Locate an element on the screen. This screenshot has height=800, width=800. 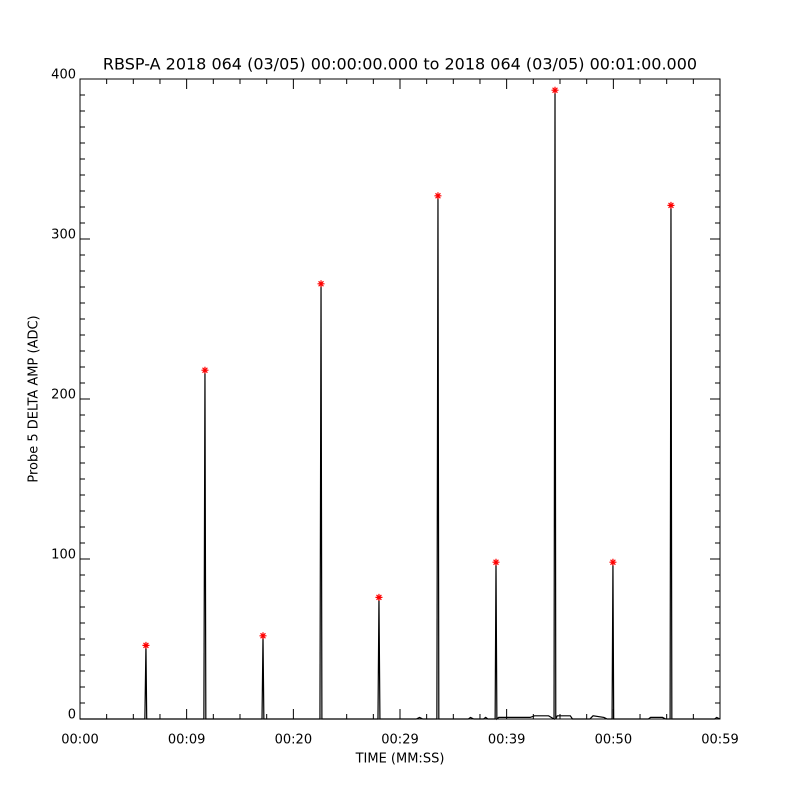
x-tick-label: 00:39 is located at coordinates (506, 740).